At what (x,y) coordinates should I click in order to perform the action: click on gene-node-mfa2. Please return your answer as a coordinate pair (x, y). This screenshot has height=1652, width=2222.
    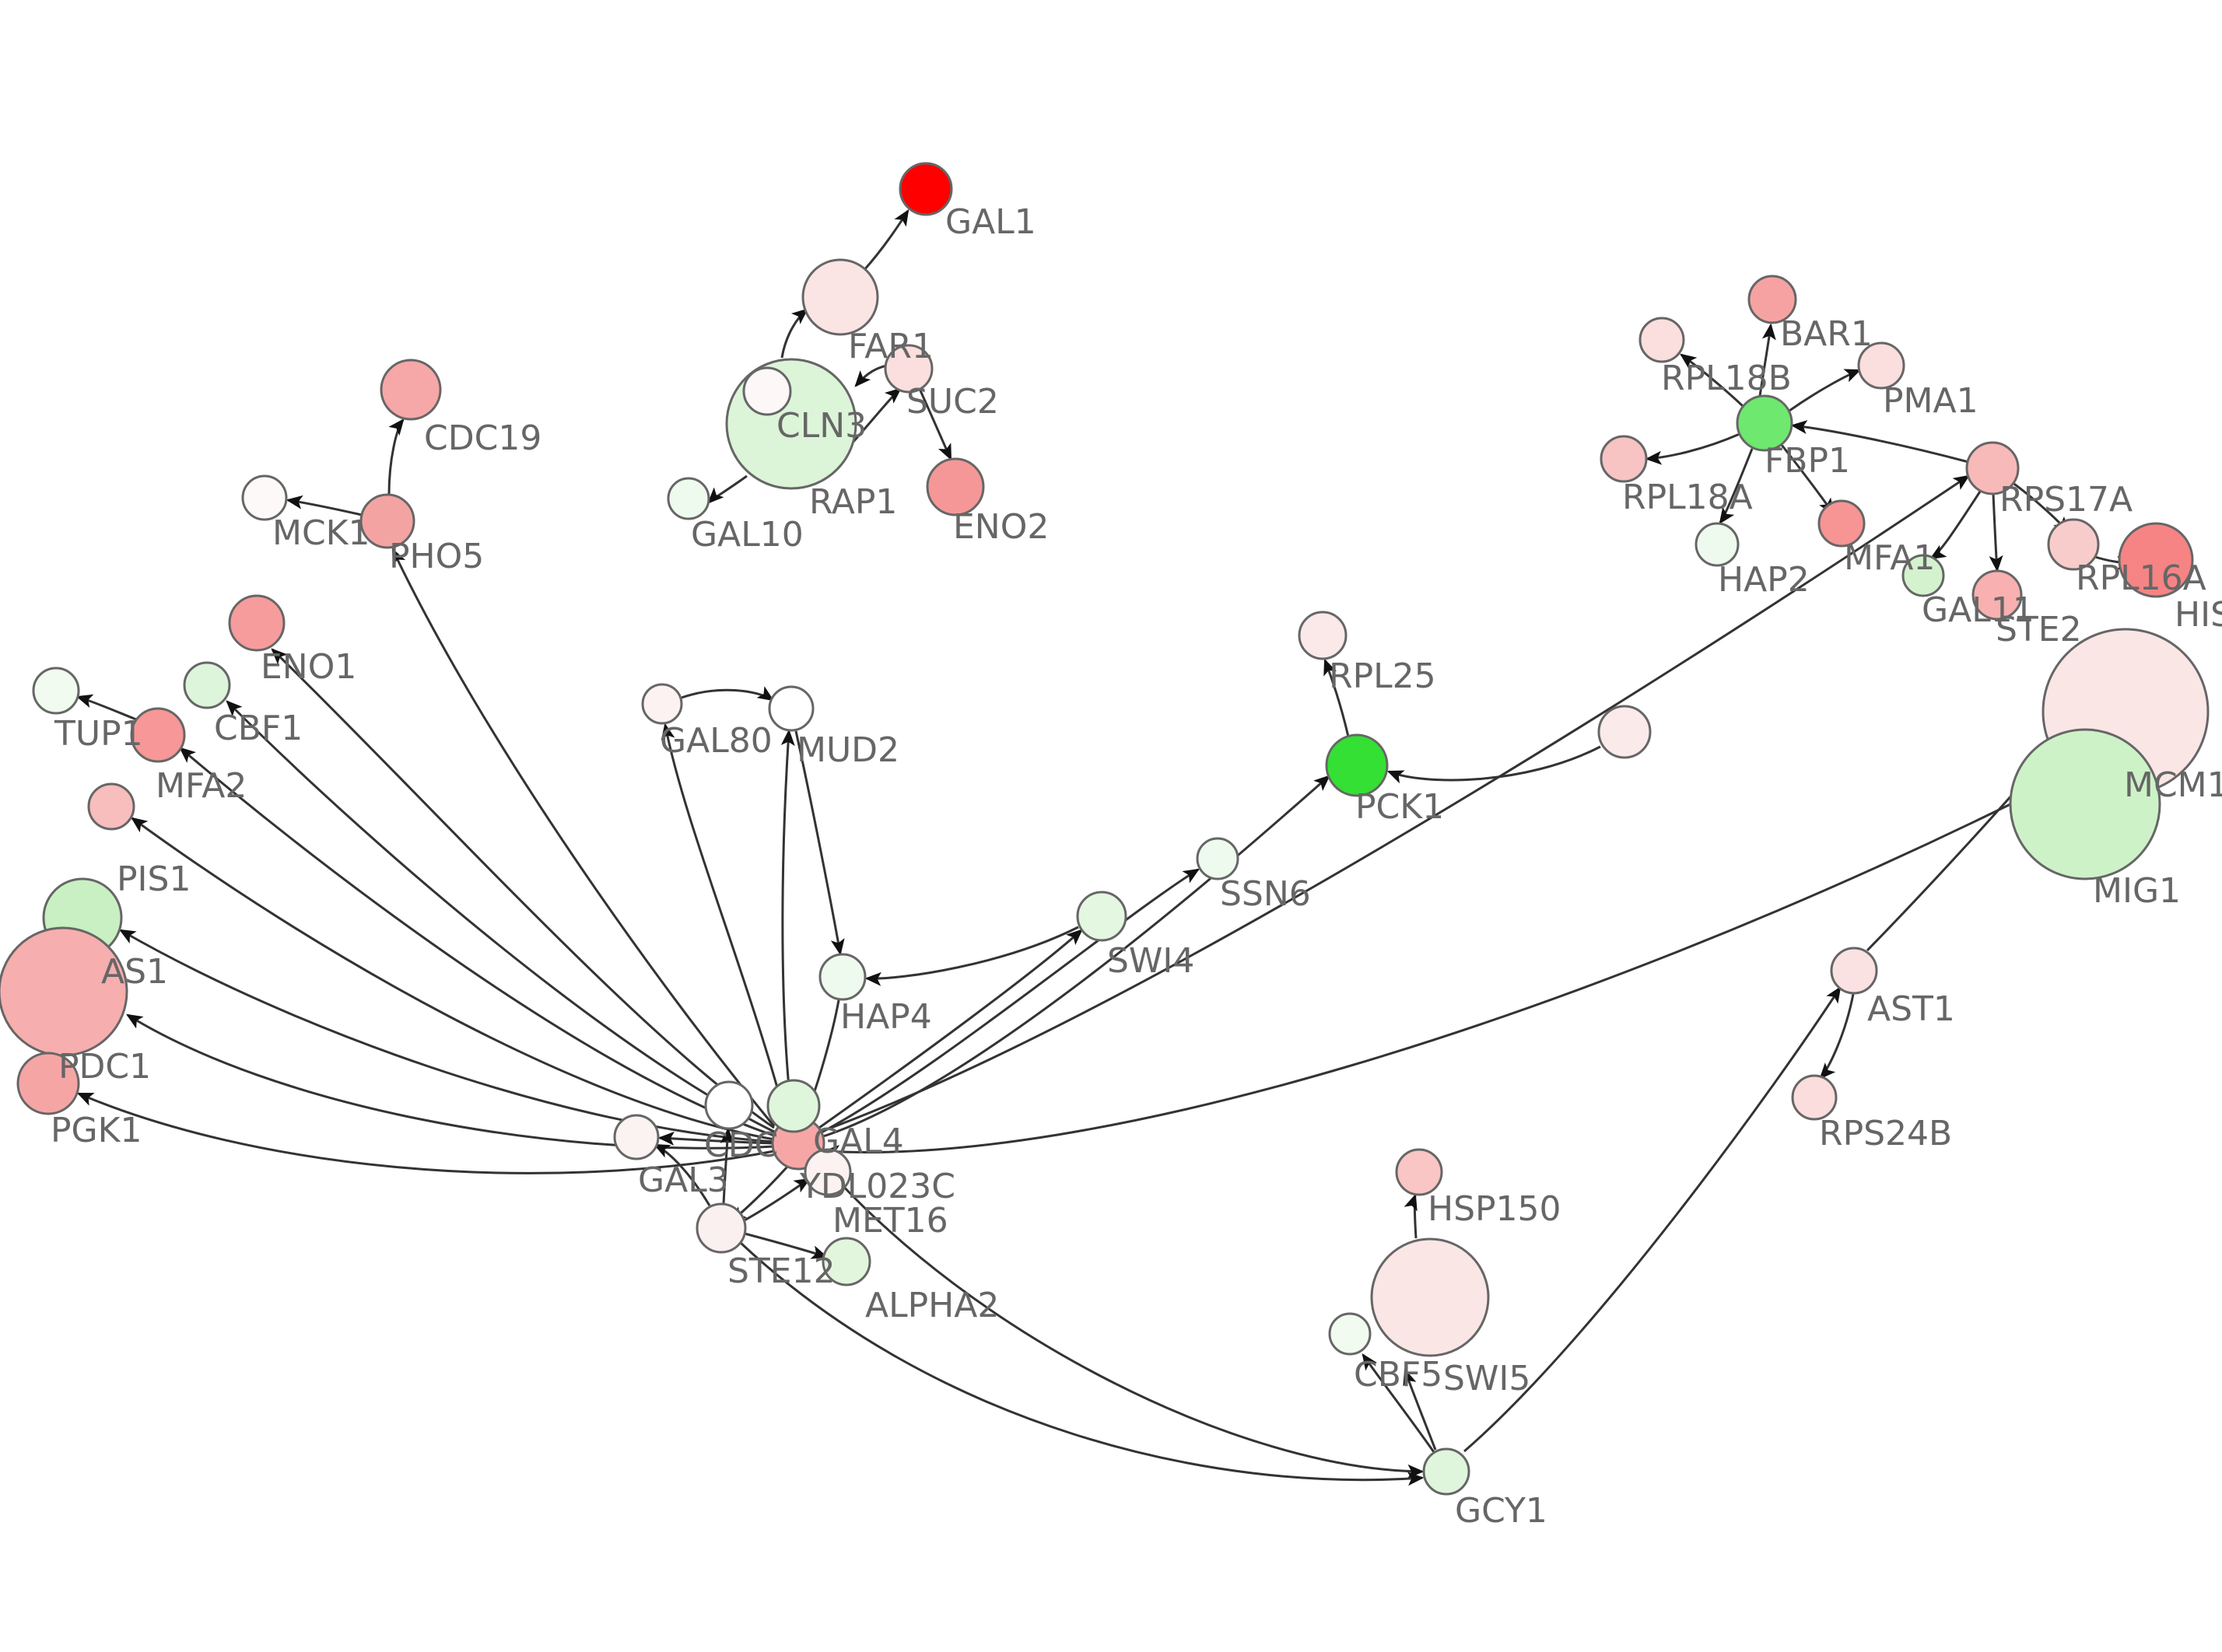
    Looking at the image, I should click on (158, 735).